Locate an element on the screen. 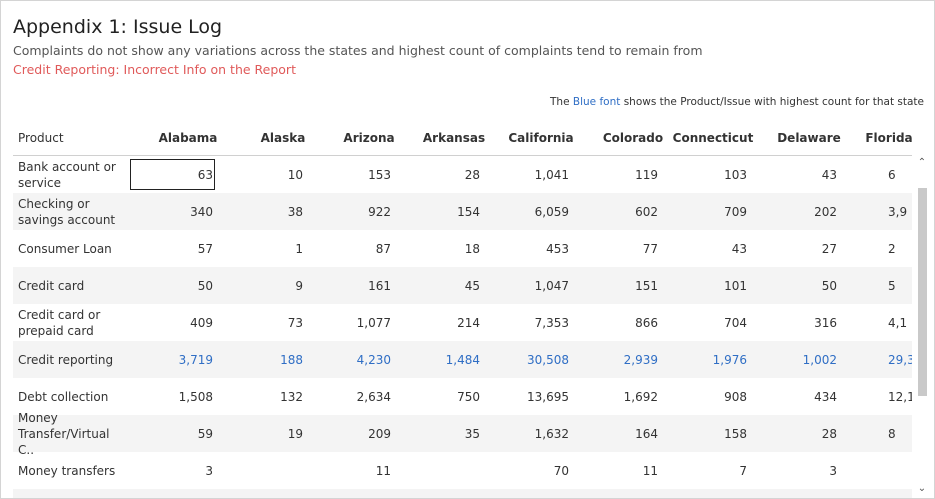 The height and width of the screenshot is (499, 935). table-cell: 1,077 is located at coordinates (351, 322).